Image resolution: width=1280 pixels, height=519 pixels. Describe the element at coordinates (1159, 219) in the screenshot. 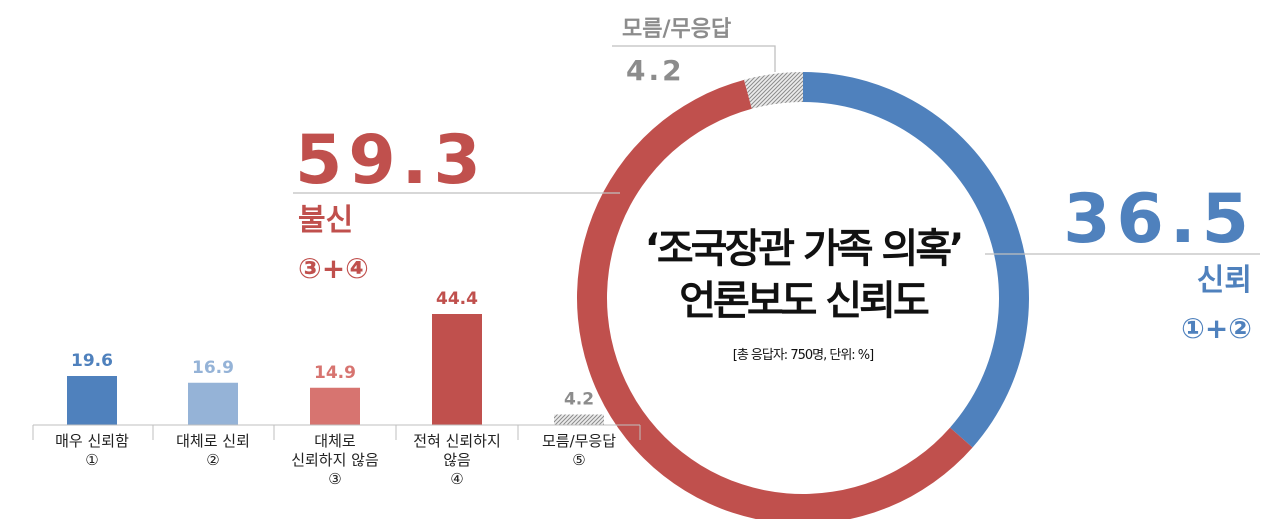

I see `trust-total-value: 36.5` at that location.